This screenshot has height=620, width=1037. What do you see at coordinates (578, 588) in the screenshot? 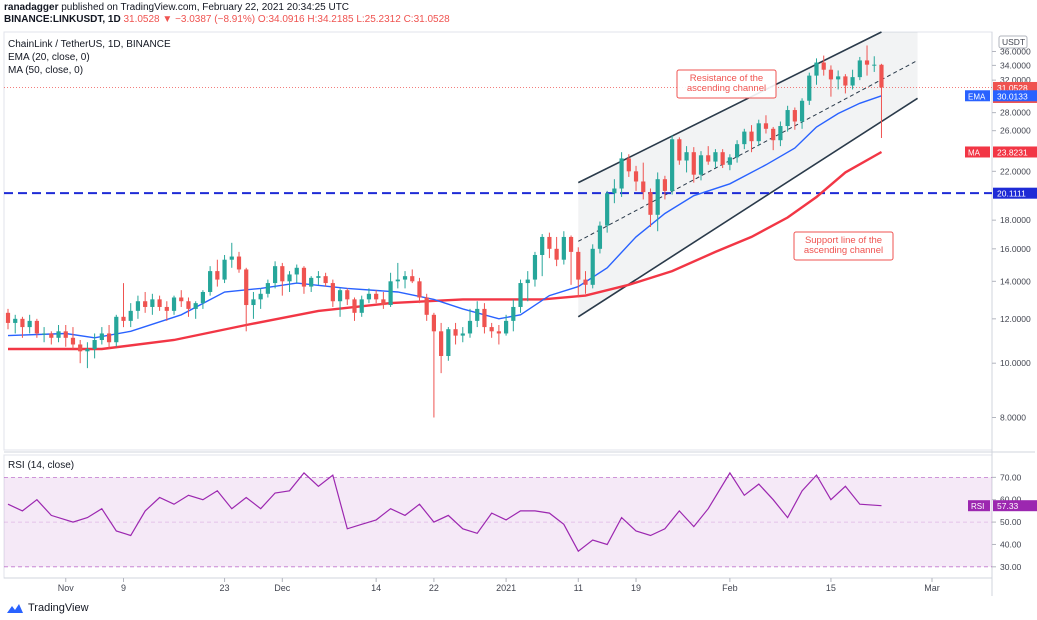
I see `time-tick-label: 11` at bounding box center [578, 588].